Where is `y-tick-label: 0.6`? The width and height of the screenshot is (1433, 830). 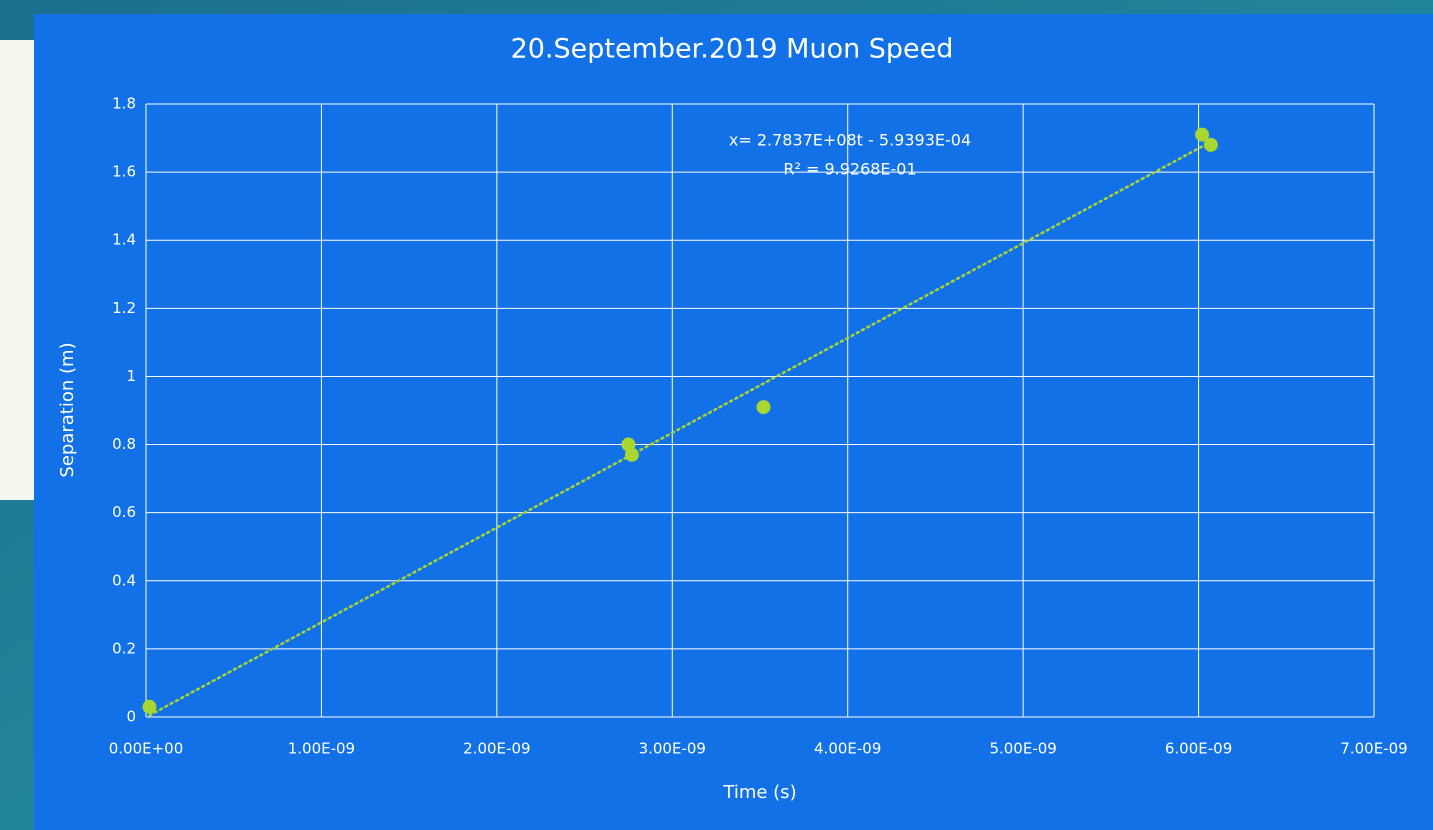
y-tick-label: 0.6 is located at coordinates (124, 512).